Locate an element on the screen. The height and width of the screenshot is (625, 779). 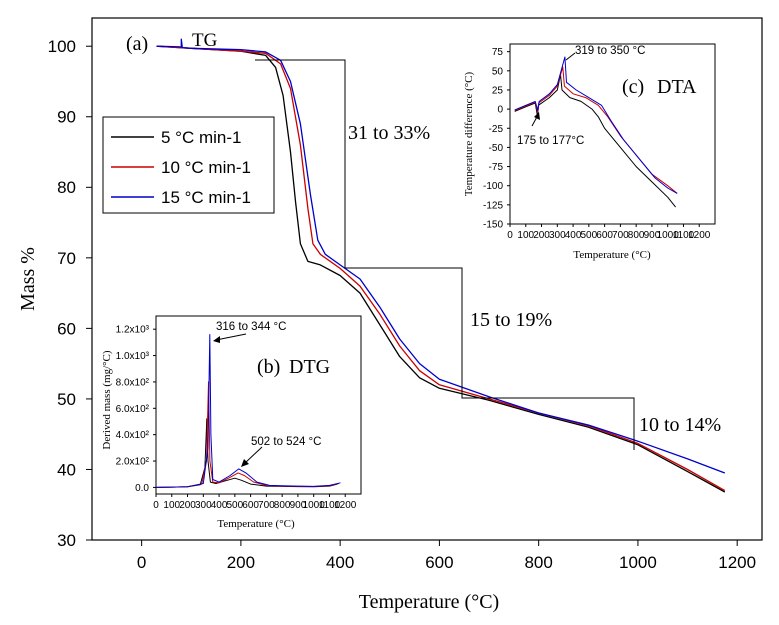
dtg-x-tick-label: 0 is located at coordinates (156, 505).